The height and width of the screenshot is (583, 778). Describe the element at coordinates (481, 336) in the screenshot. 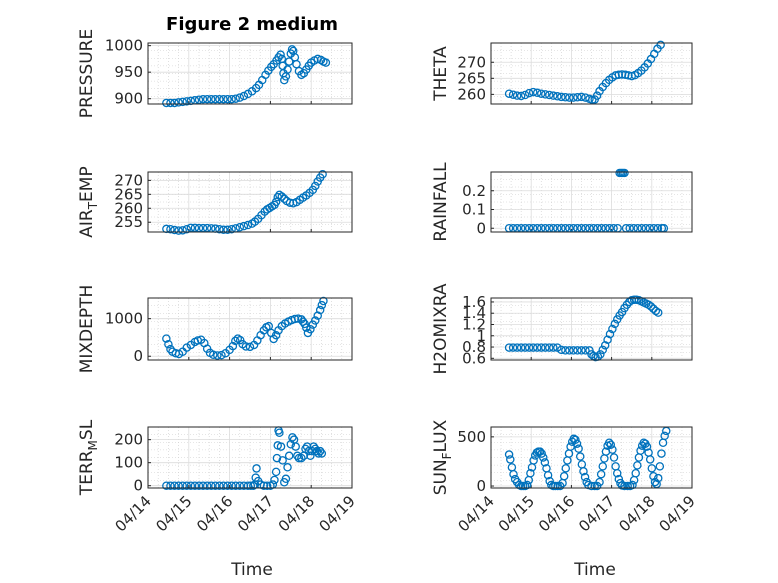

I see `y-tick-label: 1` at that location.